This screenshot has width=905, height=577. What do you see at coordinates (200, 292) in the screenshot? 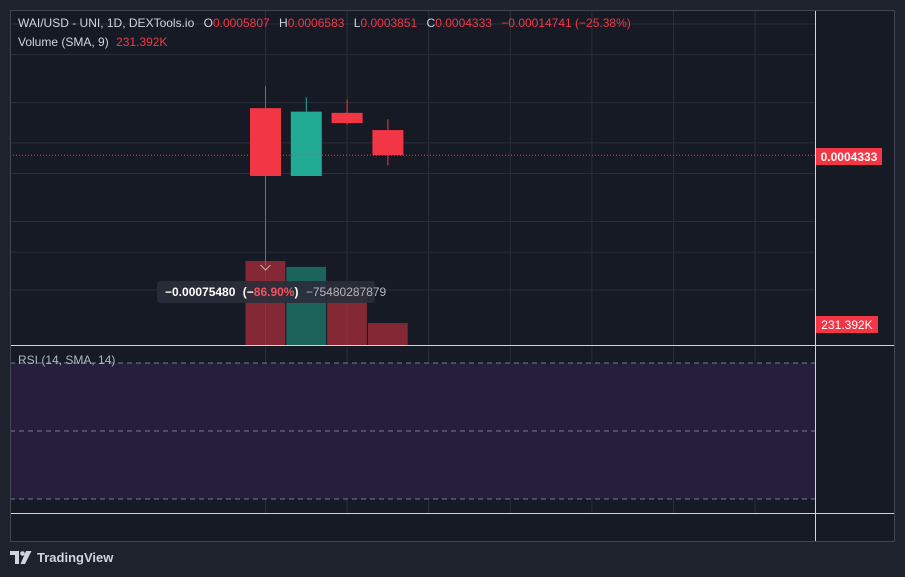
I see `tooltip-change: −0.00075480` at bounding box center [200, 292].